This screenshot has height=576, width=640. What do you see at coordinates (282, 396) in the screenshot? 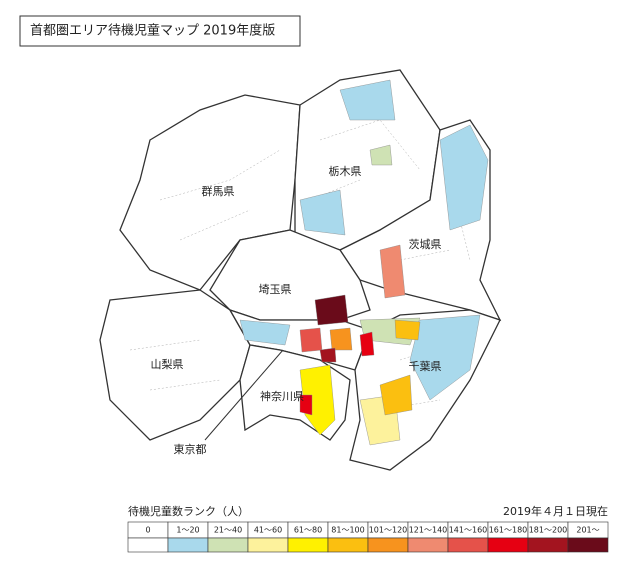
I see `pref-label: 神奈川県` at bounding box center [282, 396].